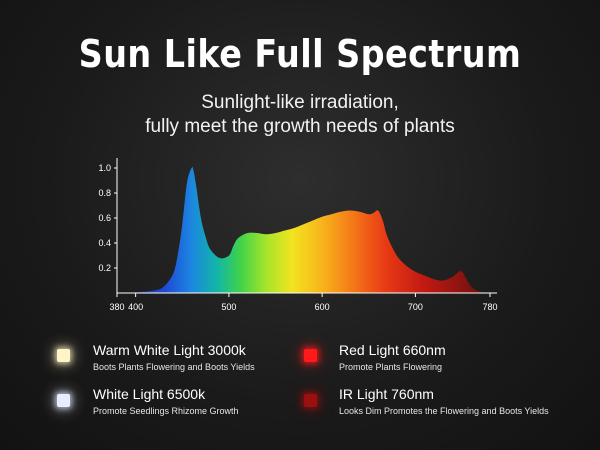  Describe the element at coordinates (415, 307) in the screenshot. I see `x-tick-label: 700` at that location.